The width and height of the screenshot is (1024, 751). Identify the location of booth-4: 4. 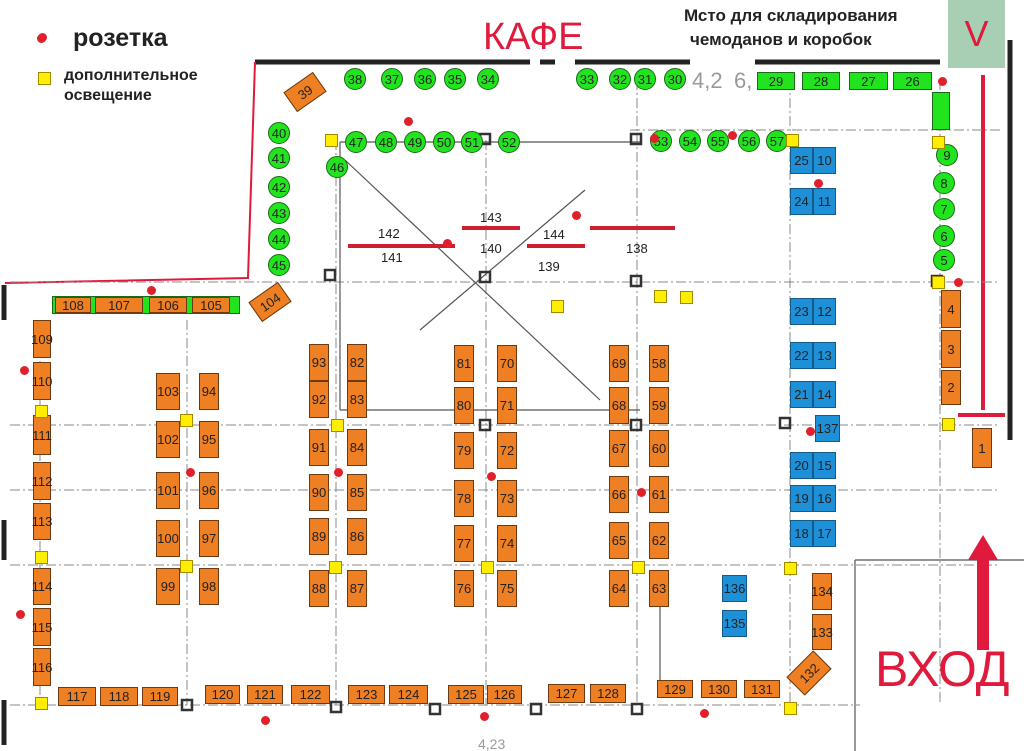
(951, 309).